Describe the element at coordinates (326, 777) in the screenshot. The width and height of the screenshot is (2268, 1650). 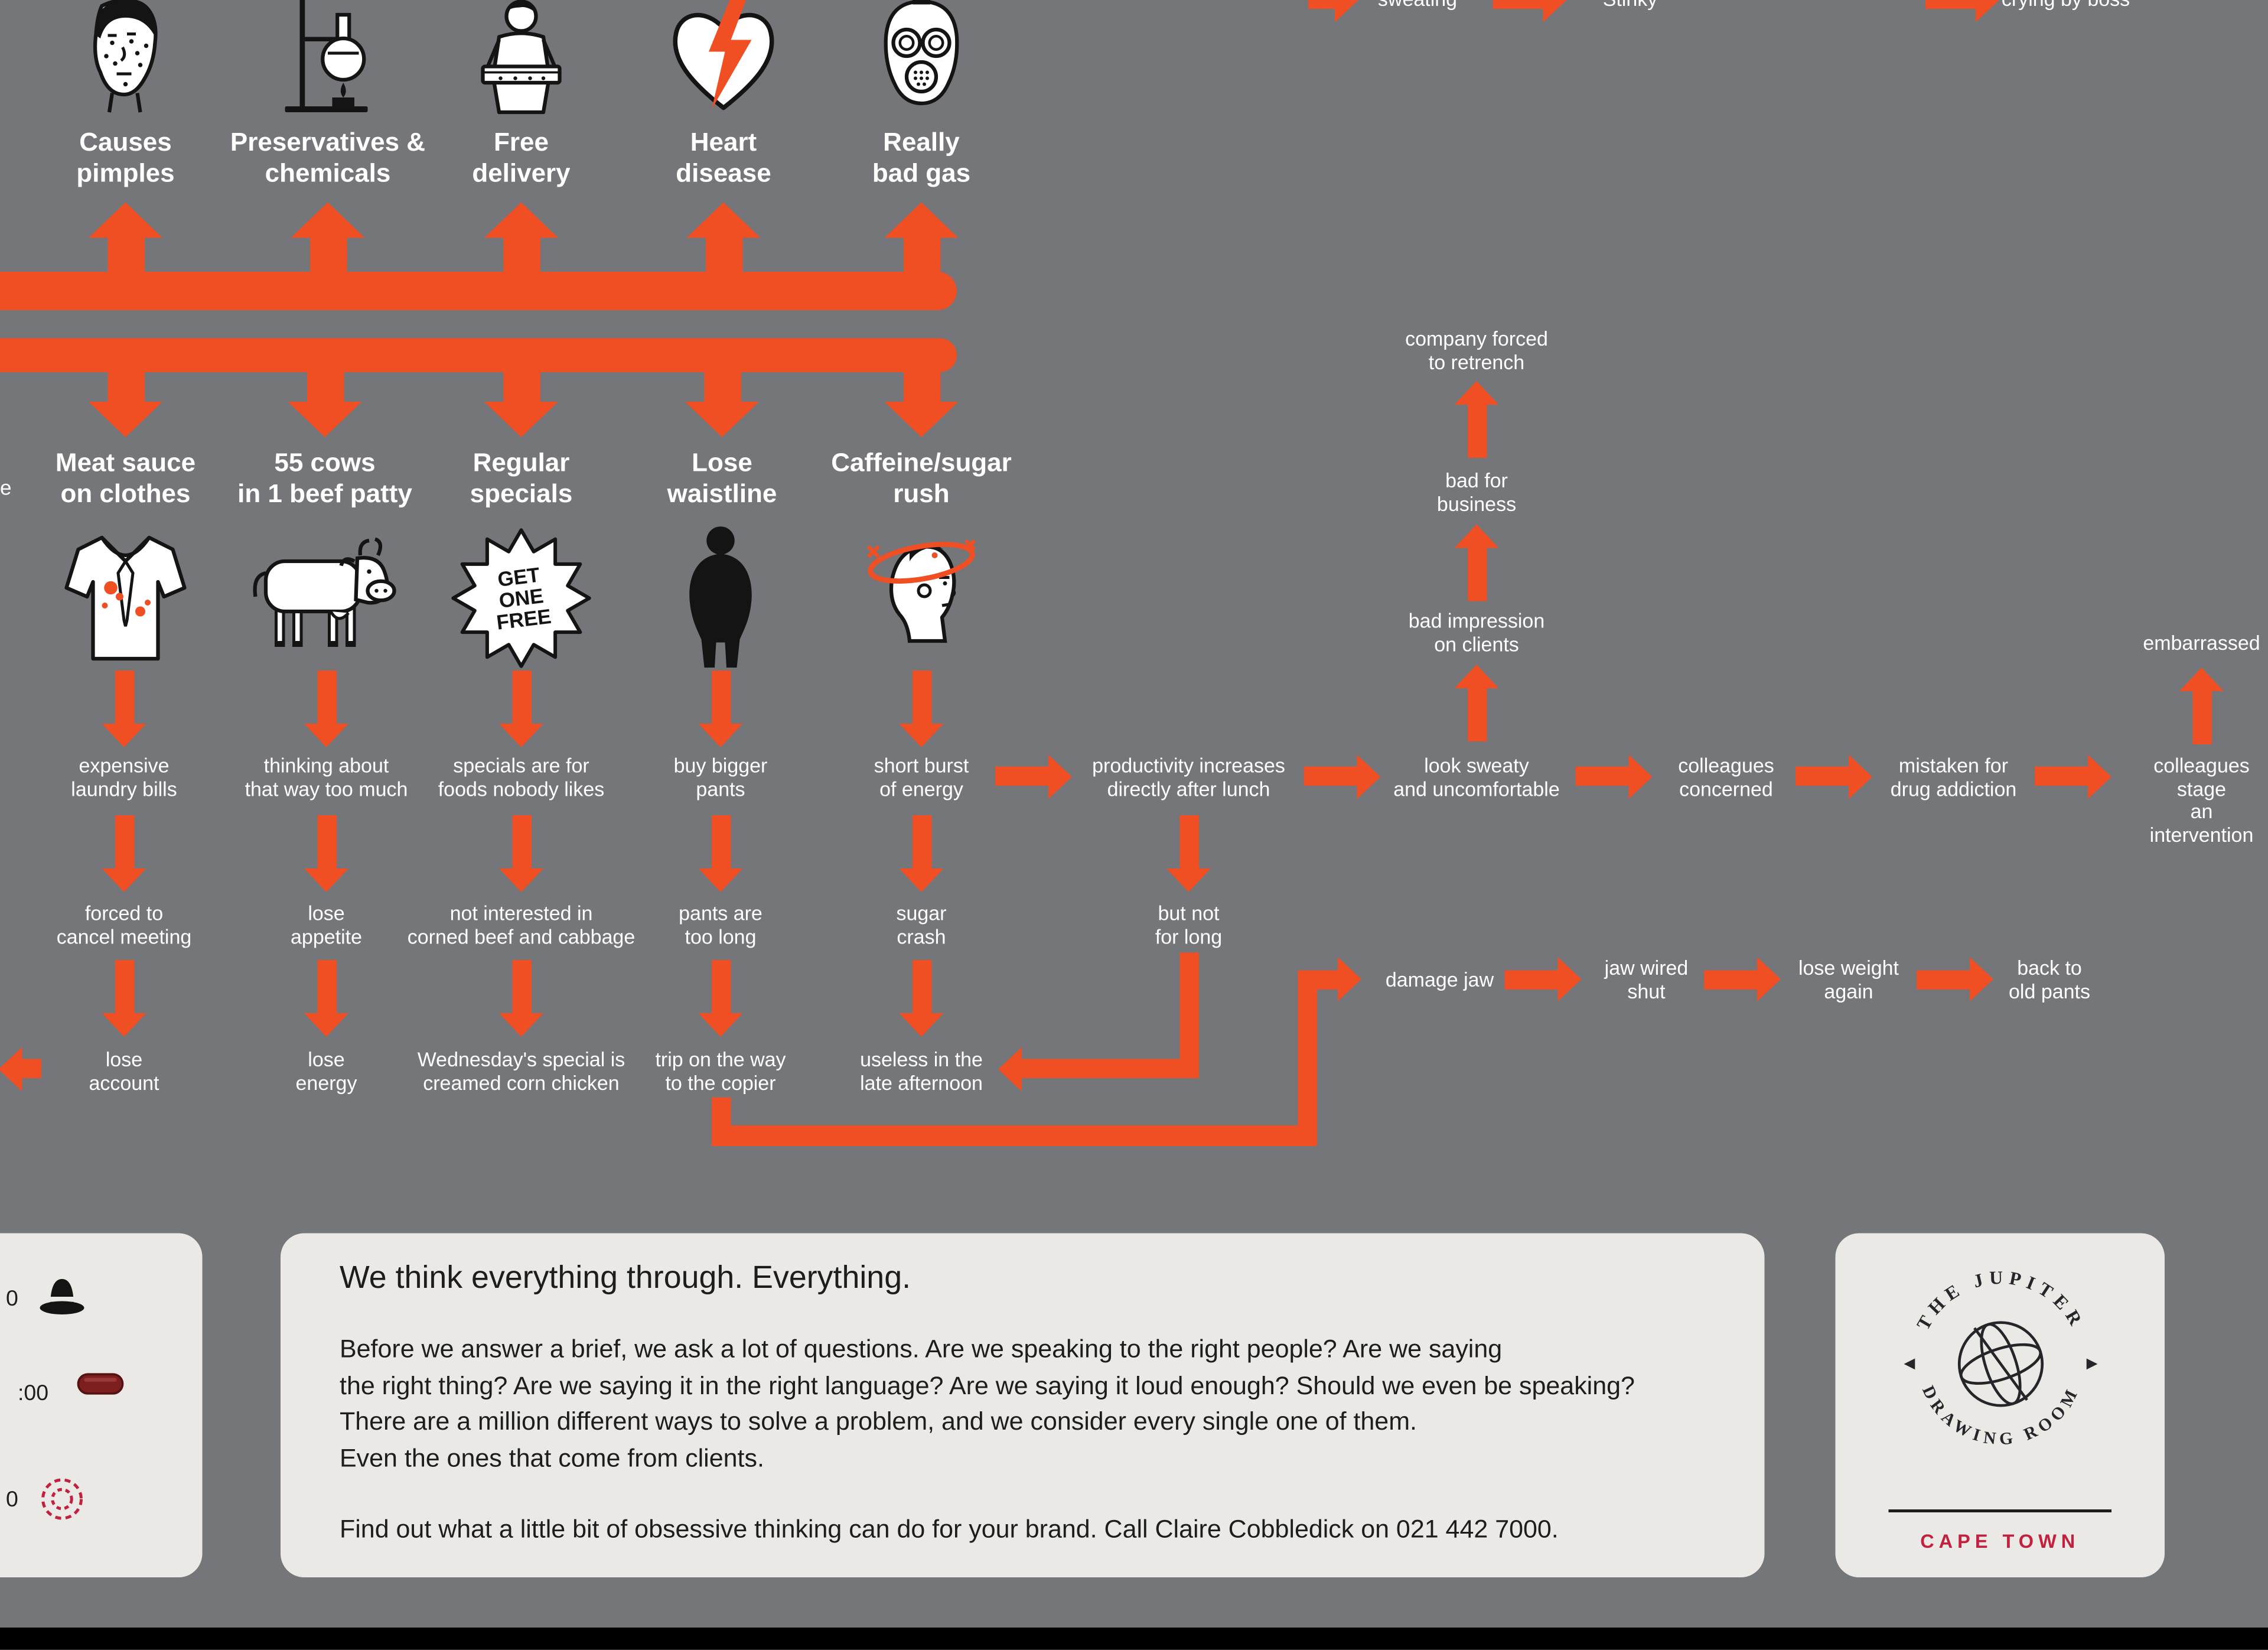
I see `node-thinking-about: thinking about that way too much` at that location.